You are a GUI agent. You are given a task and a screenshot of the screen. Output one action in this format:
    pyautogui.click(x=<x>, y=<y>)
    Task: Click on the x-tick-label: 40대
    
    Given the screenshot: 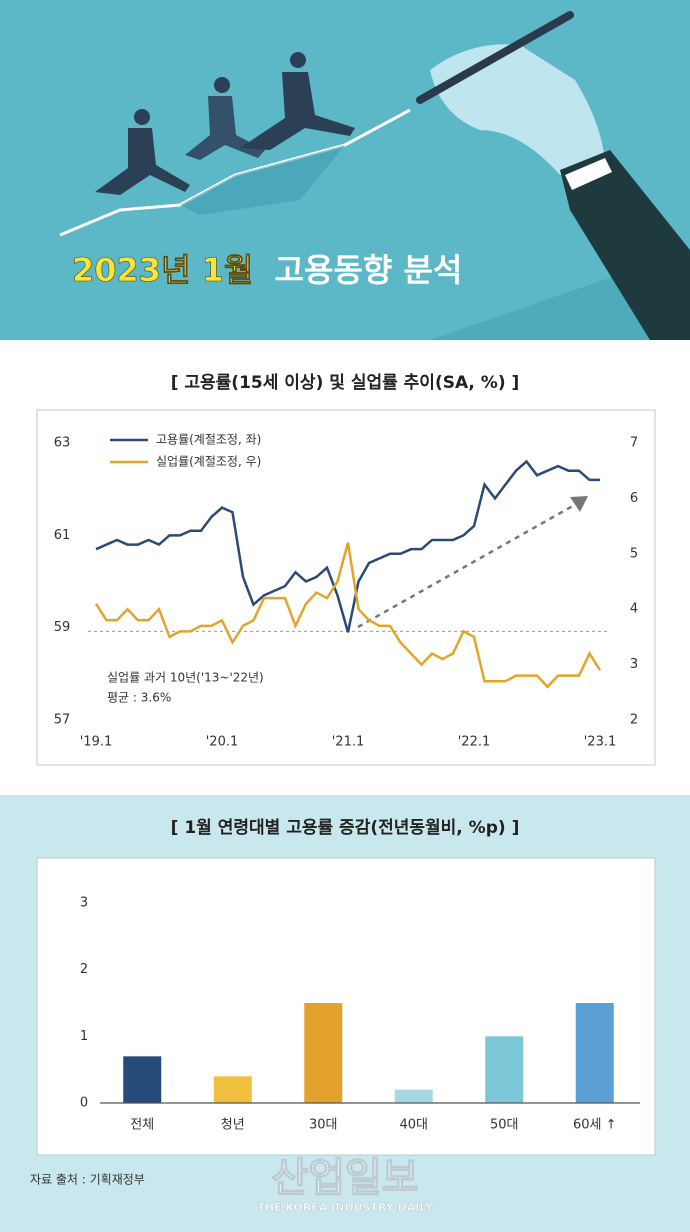 What is the action you would take?
    pyautogui.click(x=413, y=1125)
    